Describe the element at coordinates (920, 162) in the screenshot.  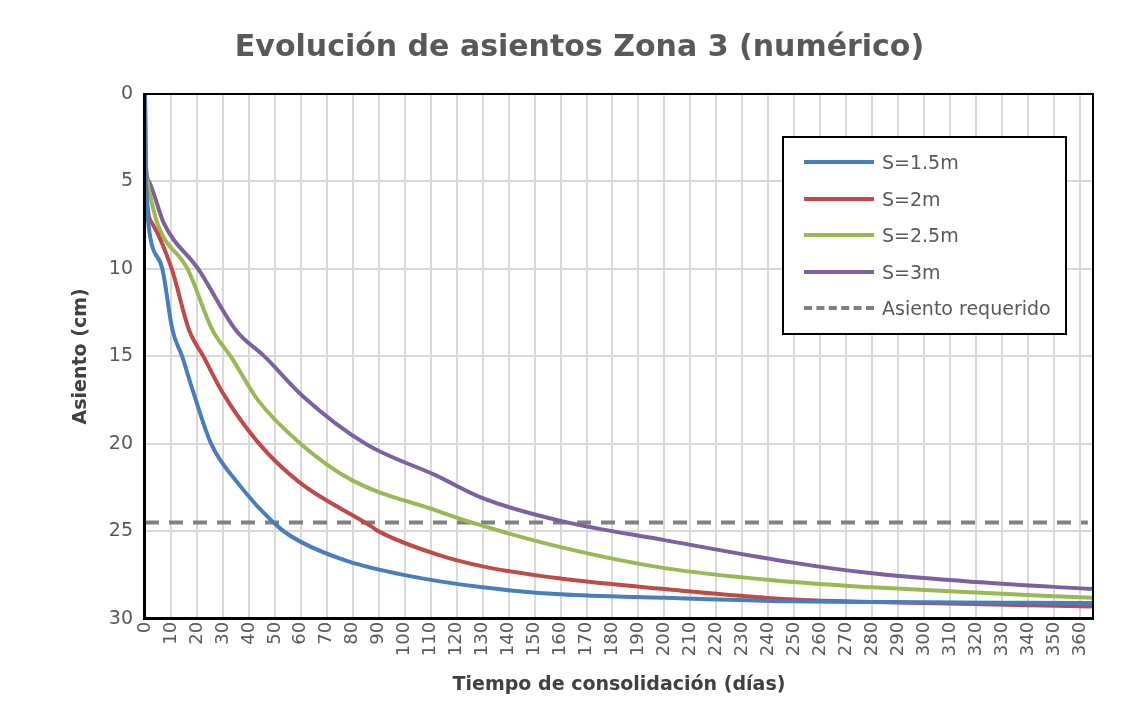
I see `legend-label: S=1.5m` at that location.